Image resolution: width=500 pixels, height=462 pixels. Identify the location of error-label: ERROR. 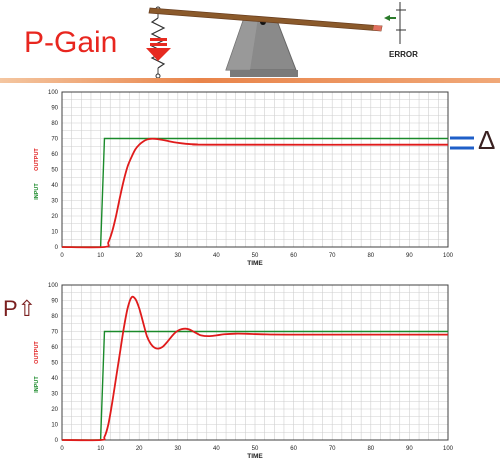
(403, 54).